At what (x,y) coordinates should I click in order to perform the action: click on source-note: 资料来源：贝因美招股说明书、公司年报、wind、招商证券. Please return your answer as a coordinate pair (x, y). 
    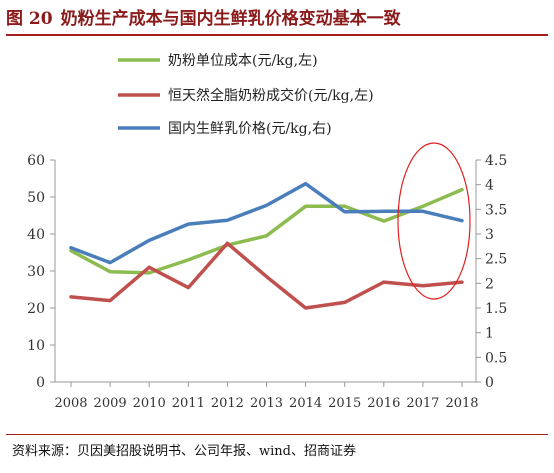
    Looking at the image, I should click on (184, 451).